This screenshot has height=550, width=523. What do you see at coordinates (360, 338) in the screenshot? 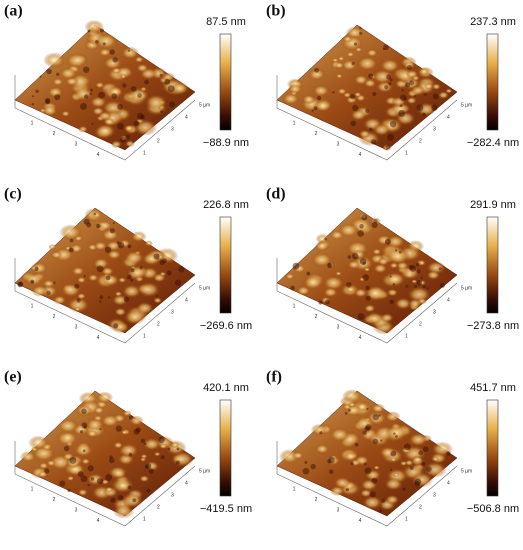
I see `y-tick-label: 4` at bounding box center [360, 338].